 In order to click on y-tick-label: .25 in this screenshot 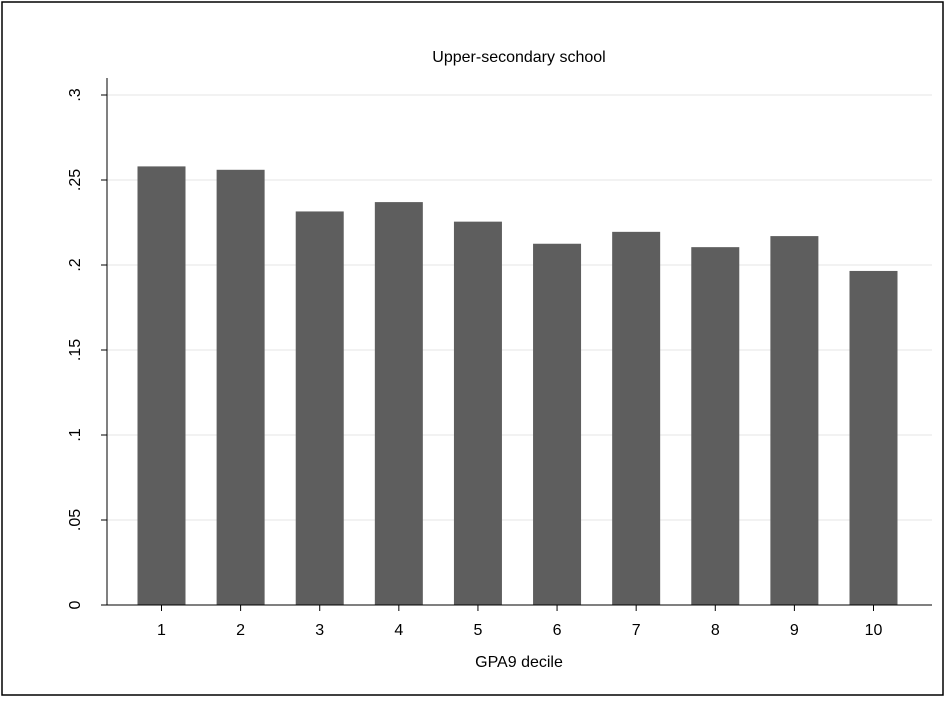, I will do `click(75, 180)`.